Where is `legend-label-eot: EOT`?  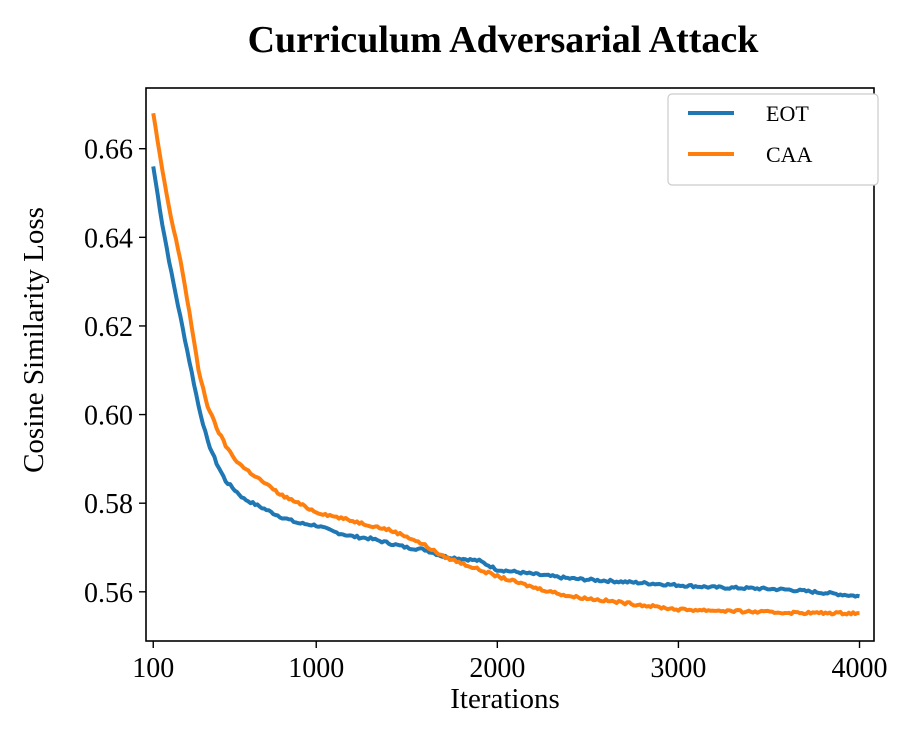
legend-label-eot: EOT is located at coordinates (787, 113).